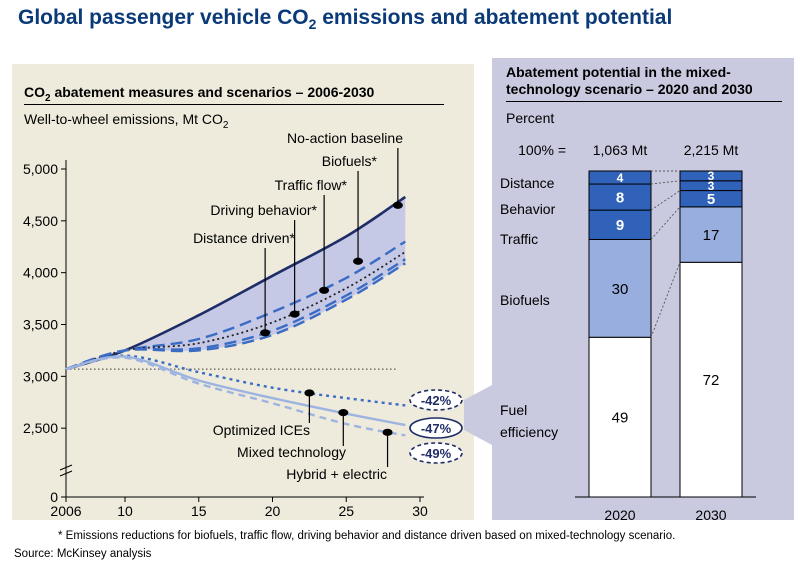 Image resolution: width=800 pixels, height=569 pixels. I want to click on bar-segment-fuel-efficiency-2020, so click(620, 417).